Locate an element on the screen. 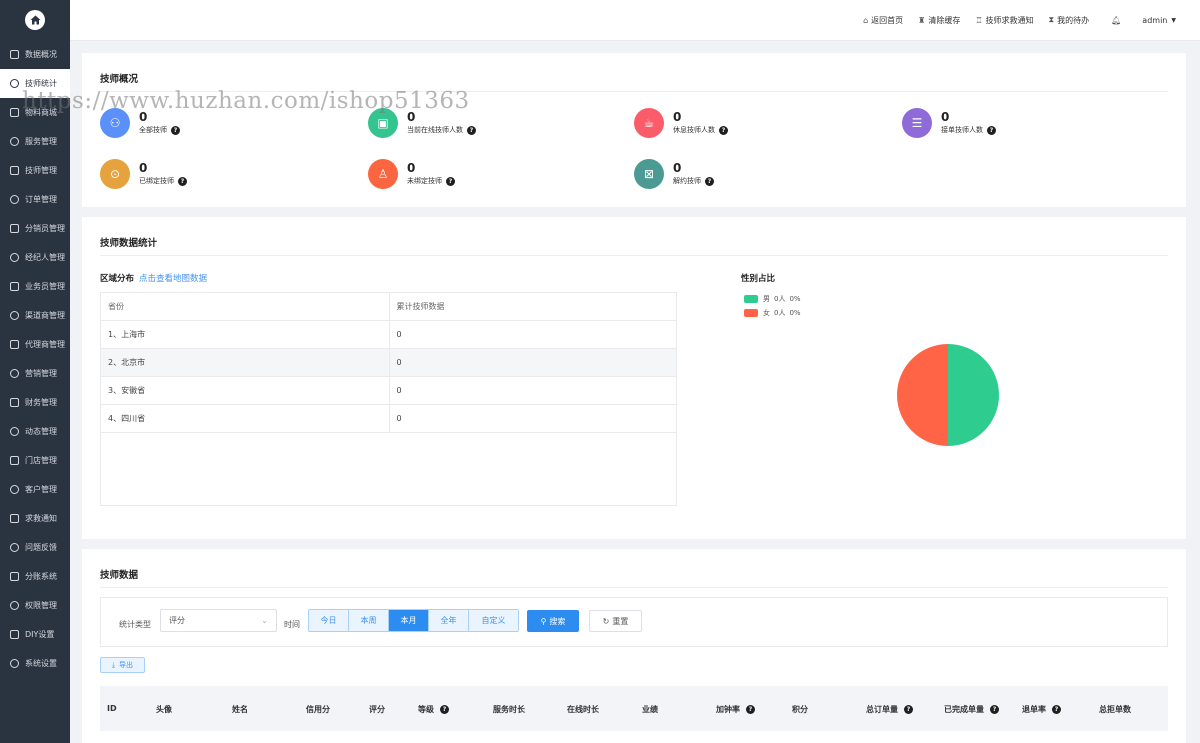 The height and width of the screenshot is (743, 1200). sidebar-item: 营销管理 is located at coordinates (35, 373).